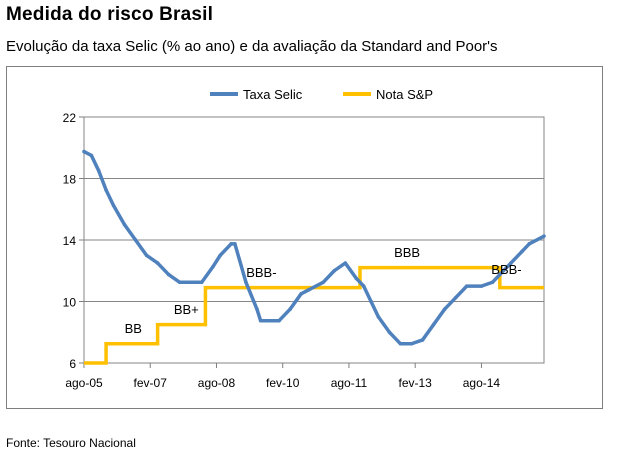 This screenshot has width=640, height=459. I want to click on chart-title: Medida do risco Brasil, so click(110, 14).